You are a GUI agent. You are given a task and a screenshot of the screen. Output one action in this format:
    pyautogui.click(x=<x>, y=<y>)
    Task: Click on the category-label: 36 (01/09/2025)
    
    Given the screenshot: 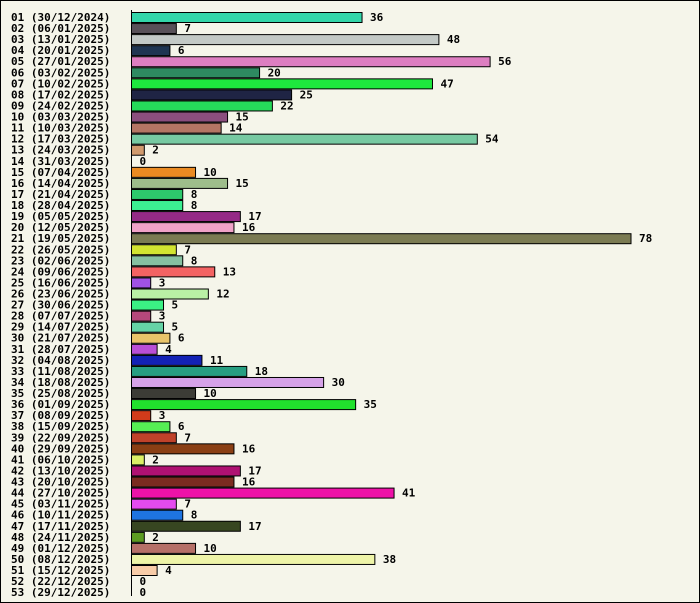 What is the action you would take?
    pyautogui.click(x=60, y=404)
    